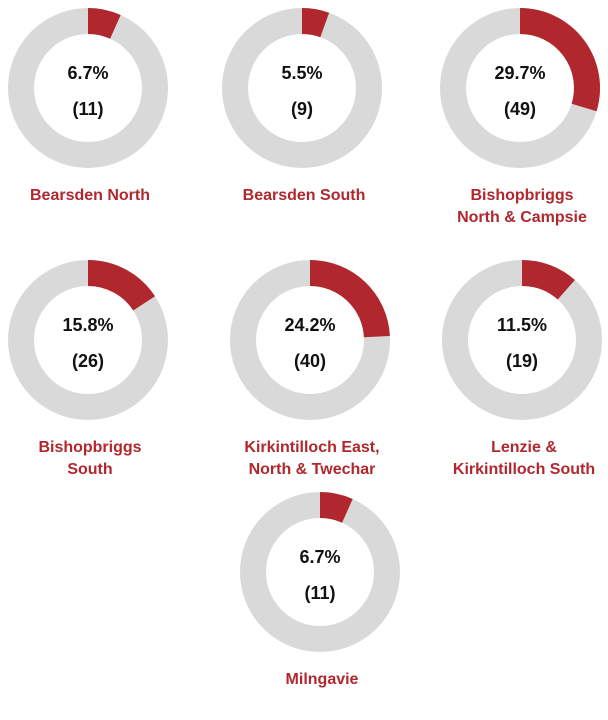  I want to click on donut: 15.8% (26) Bishopbriggs South, so click(88, 369).